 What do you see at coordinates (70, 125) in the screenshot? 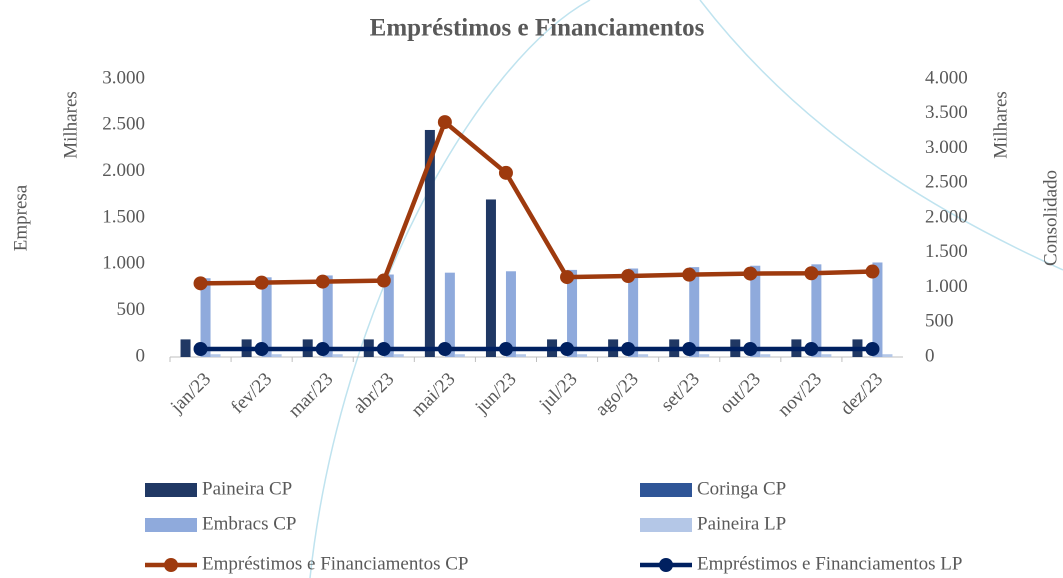
I see `y-axis-unit: Milhares` at bounding box center [70, 125].